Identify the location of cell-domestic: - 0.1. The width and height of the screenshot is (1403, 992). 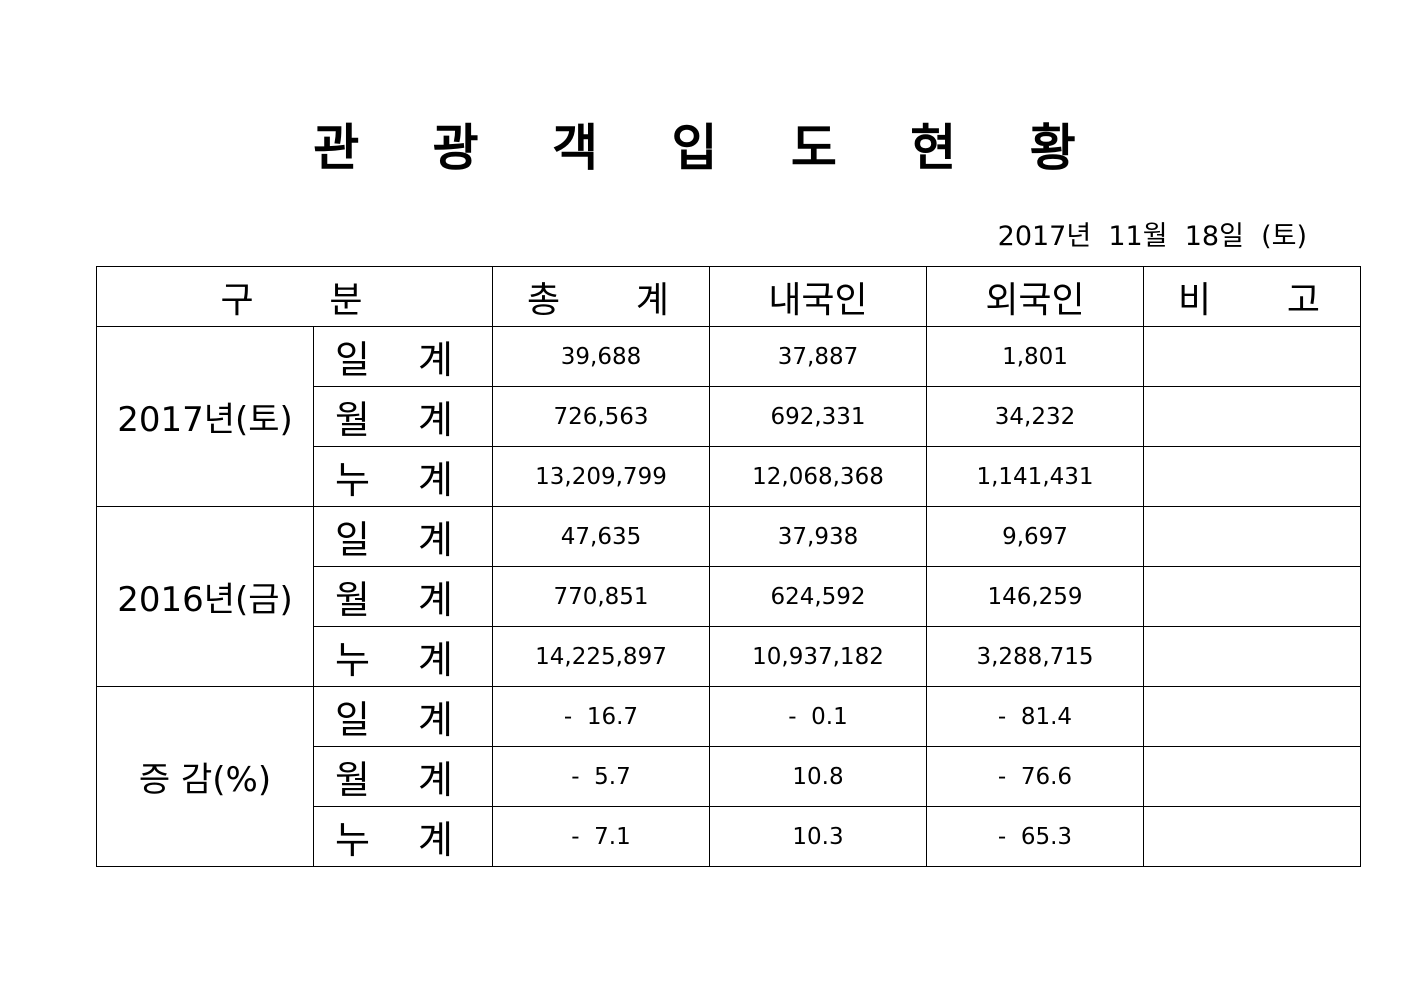
(818, 716).